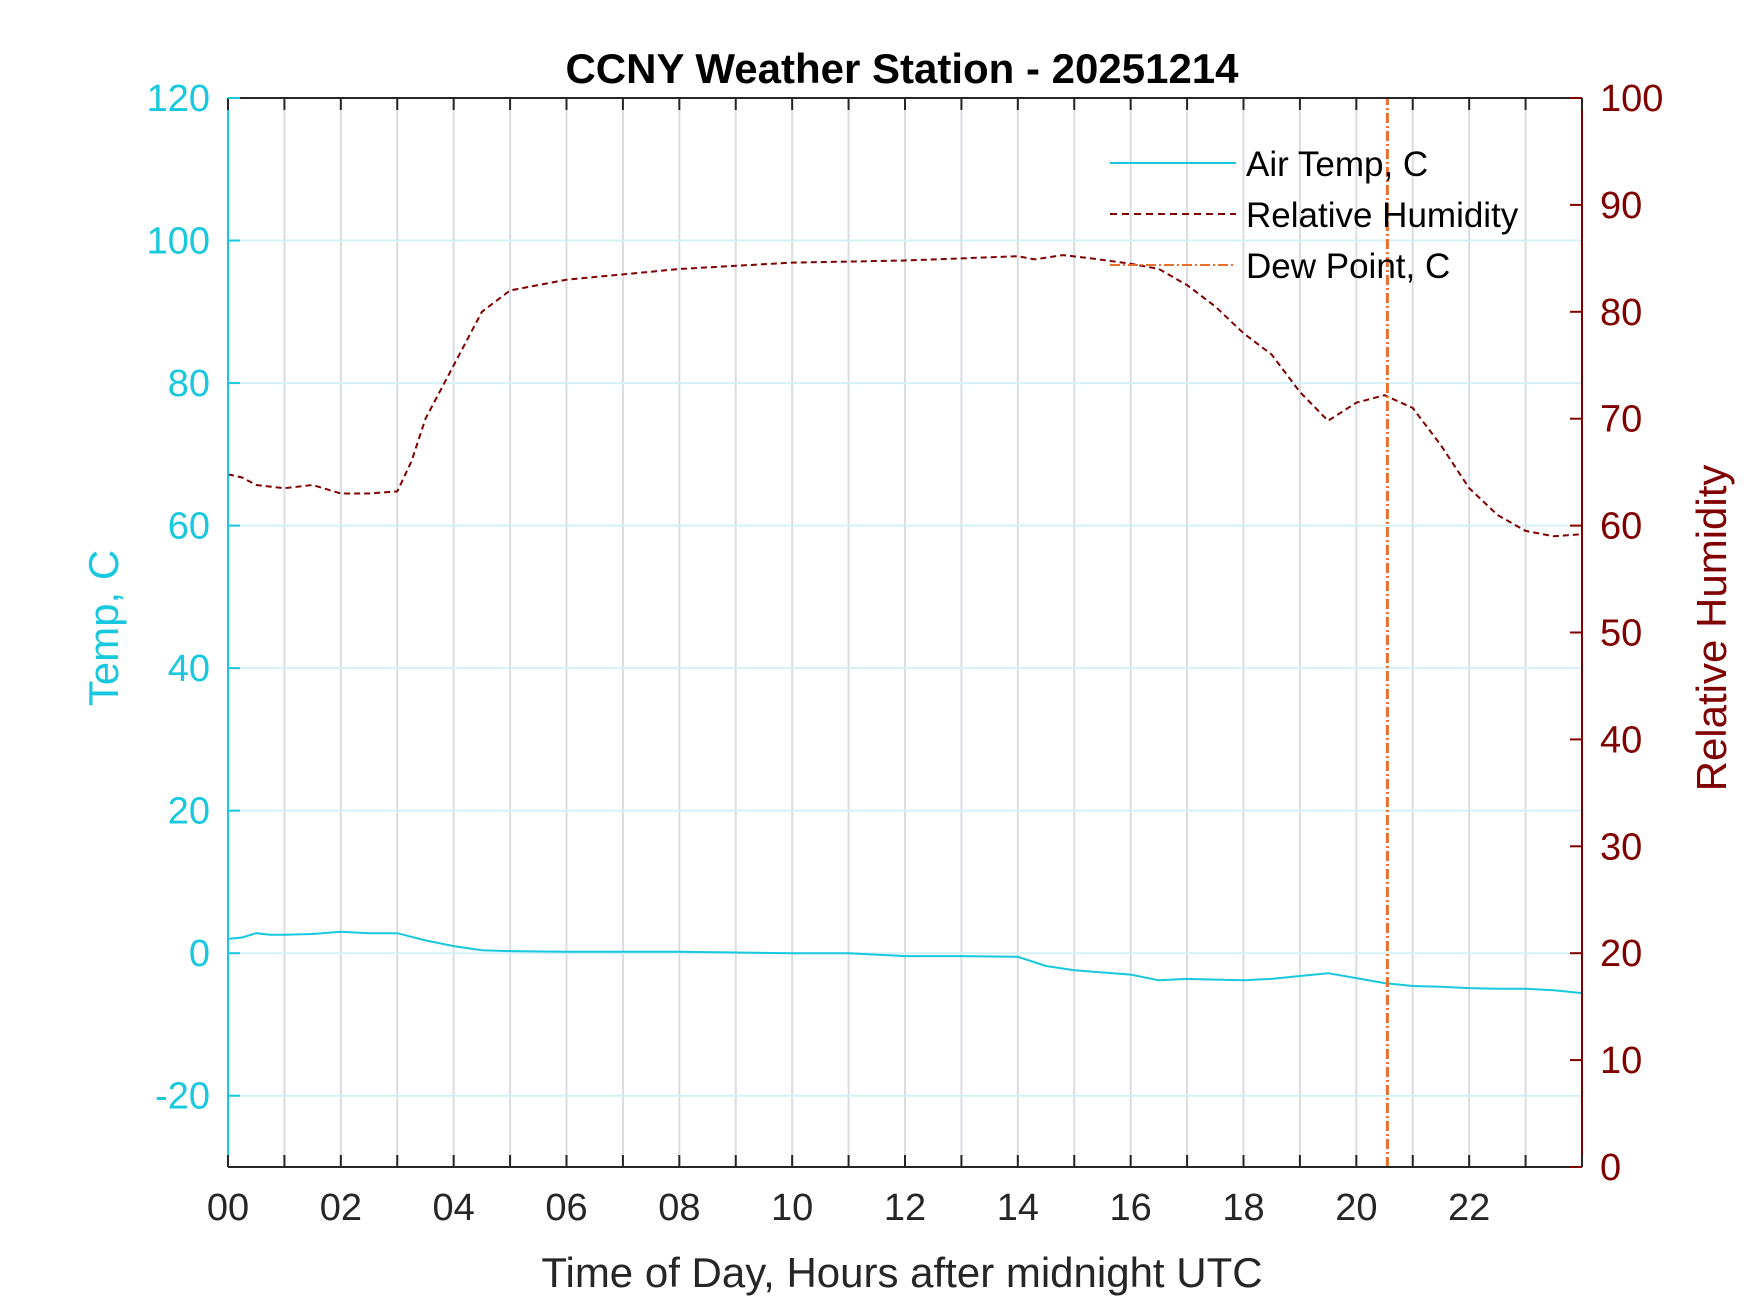  What do you see at coordinates (1621, 1061) in the screenshot?
I see `y-right-tick-label: 10` at bounding box center [1621, 1061].